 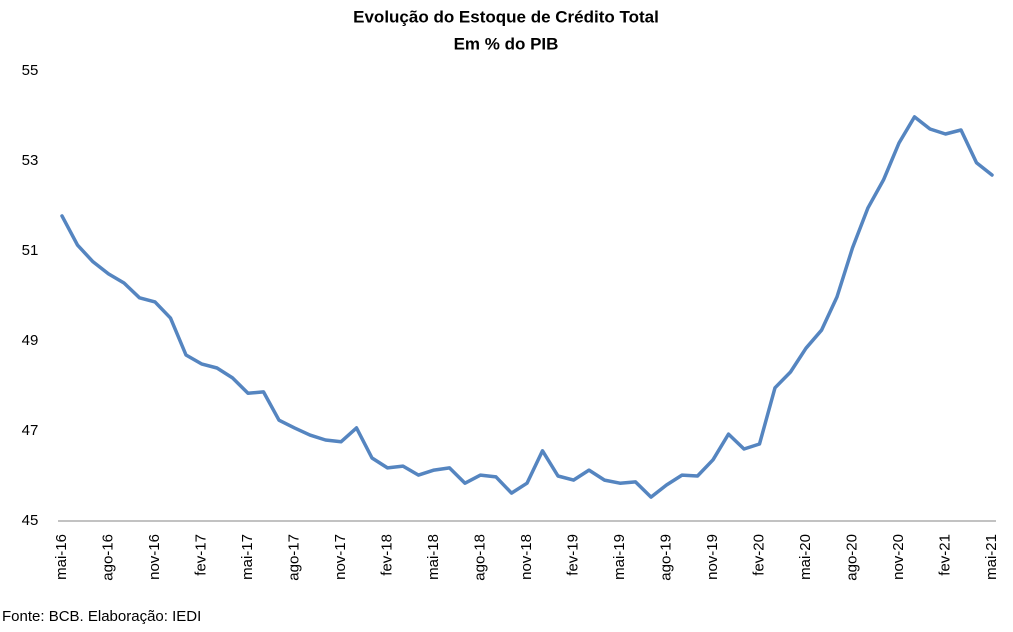 I want to click on x-tick-label: ago-20, so click(x=851, y=557).